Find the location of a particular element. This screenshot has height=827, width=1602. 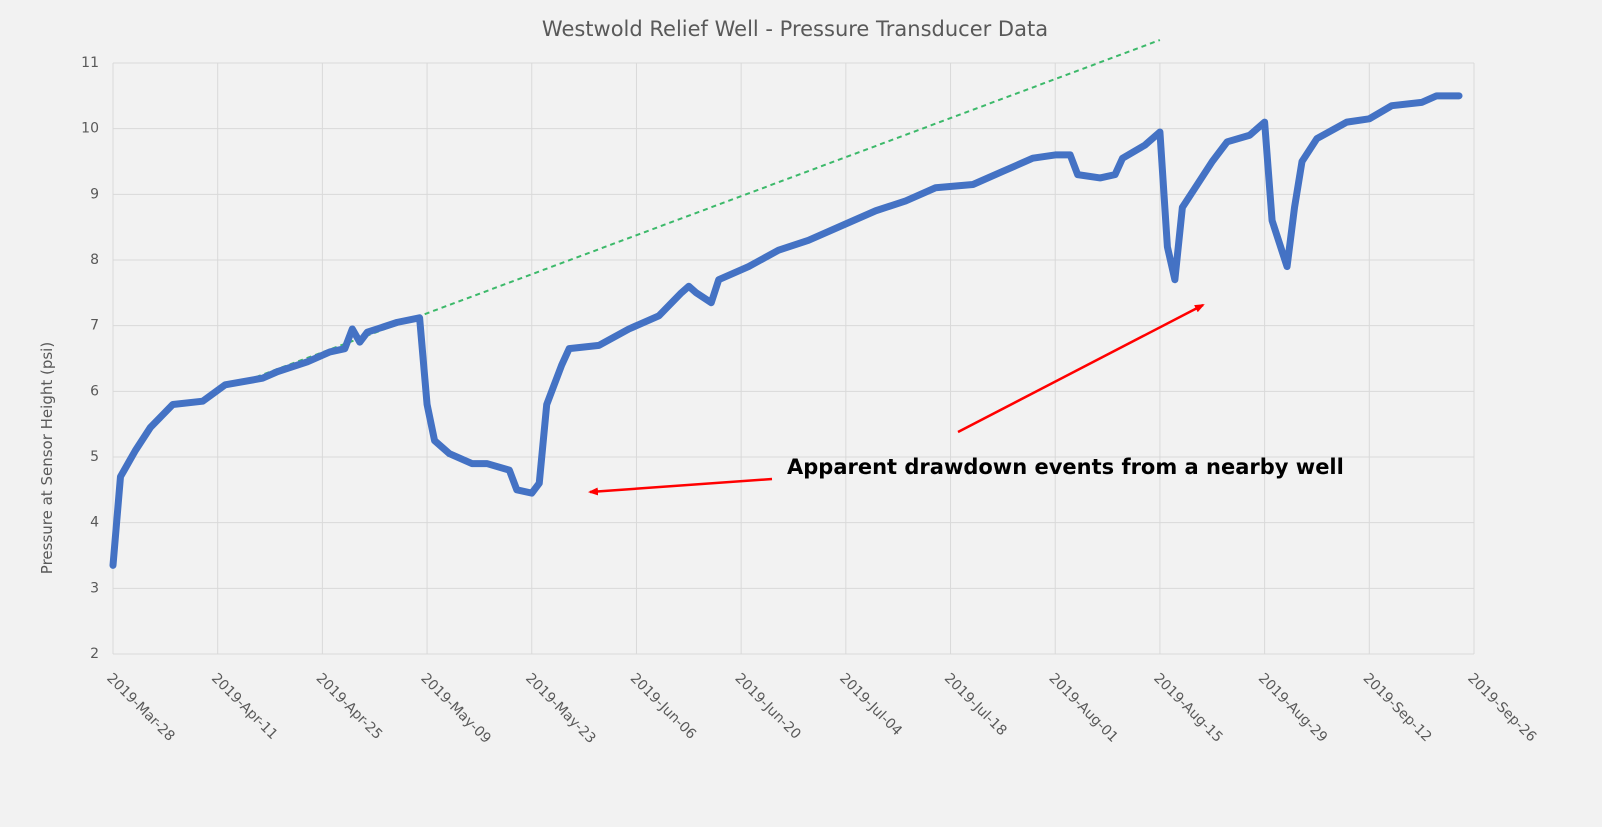

y-tick-label: 11 is located at coordinates (90, 63).